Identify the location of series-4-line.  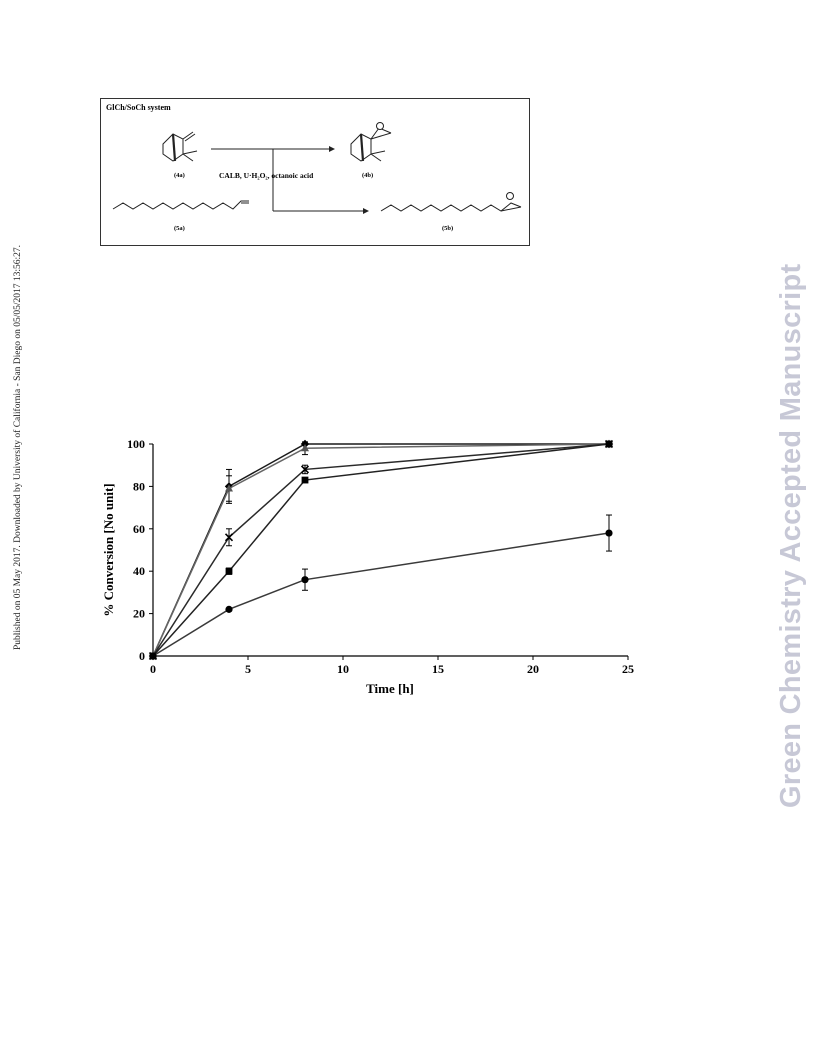
(381, 594).